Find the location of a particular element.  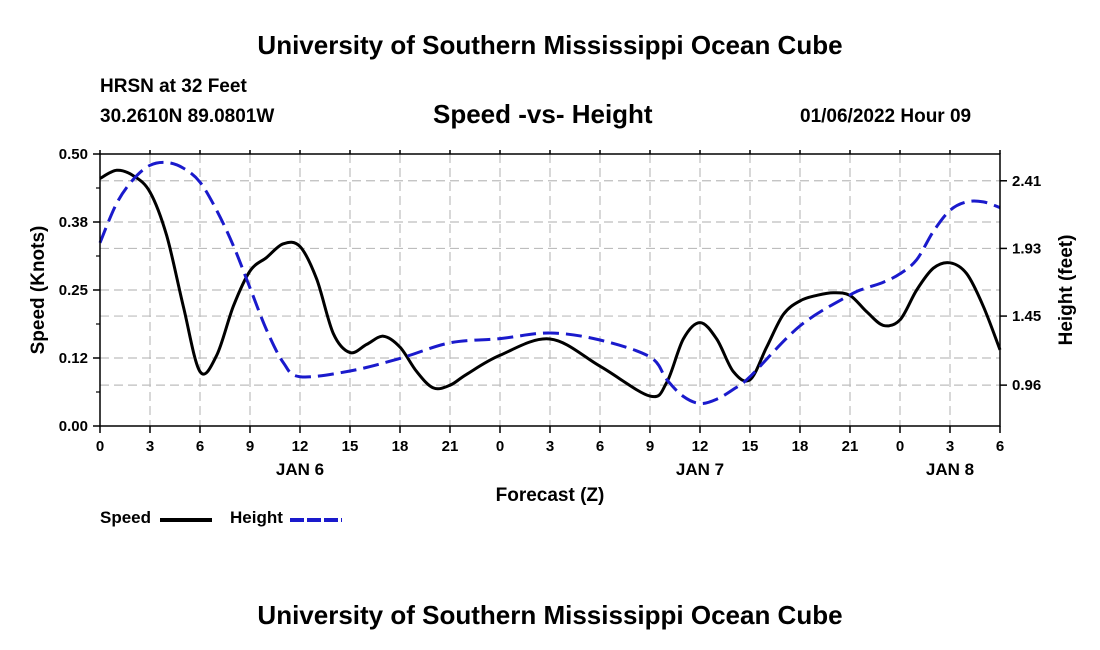

chart-title: Speed -vs- Height is located at coordinates (543, 114).